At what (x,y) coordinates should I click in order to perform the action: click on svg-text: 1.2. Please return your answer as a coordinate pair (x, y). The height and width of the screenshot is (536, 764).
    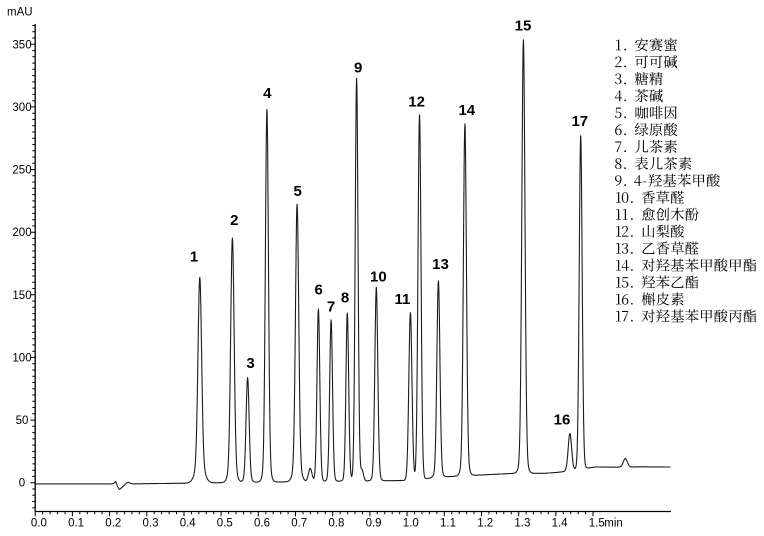
    Looking at the image, I should click on (485, 524).